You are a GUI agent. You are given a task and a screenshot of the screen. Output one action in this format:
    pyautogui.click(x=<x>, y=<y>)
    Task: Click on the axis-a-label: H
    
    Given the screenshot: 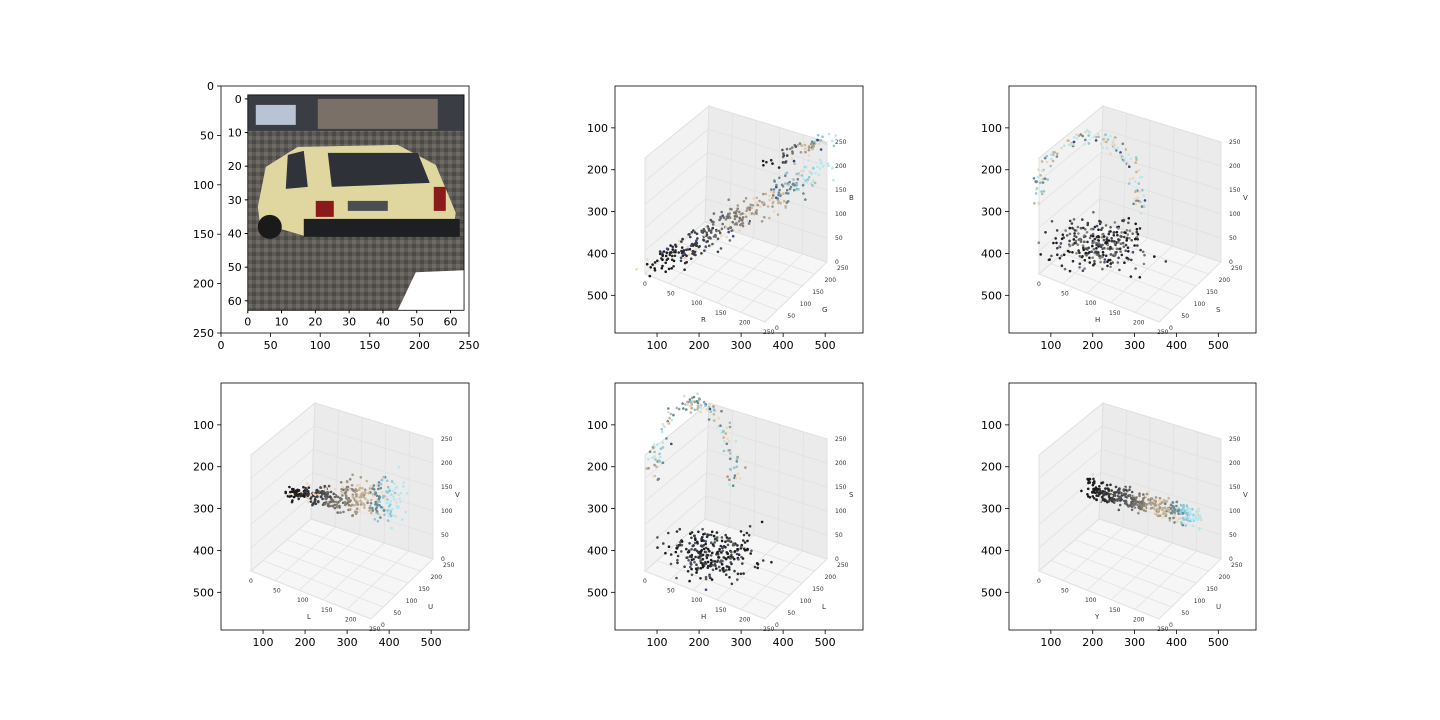 What is the action you would take?
    pyautogui.click(x=703, y=617)
    